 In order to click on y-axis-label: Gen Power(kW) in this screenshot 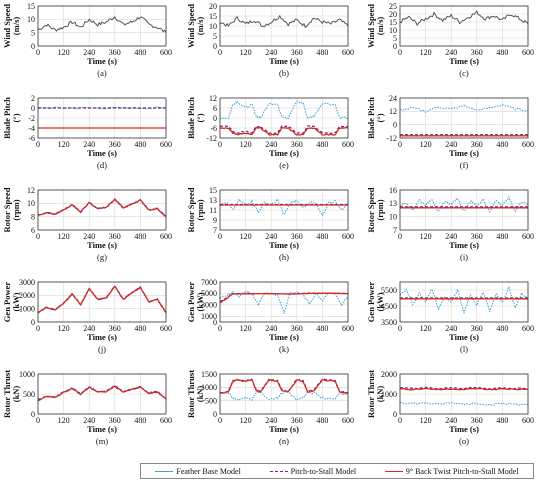, I will do `click(375, 302)`.